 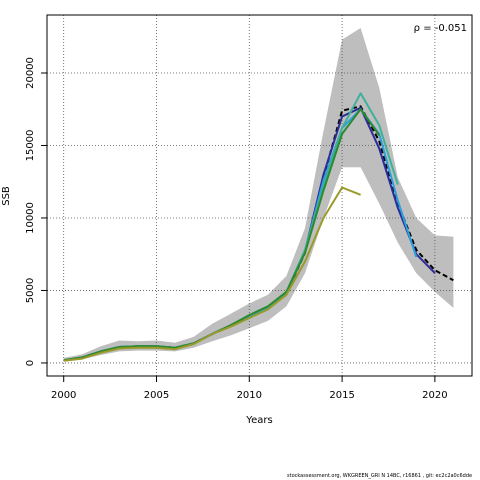 I want to click on correlation-annotation: ρ = -0.051, so click(x=440, y=28).